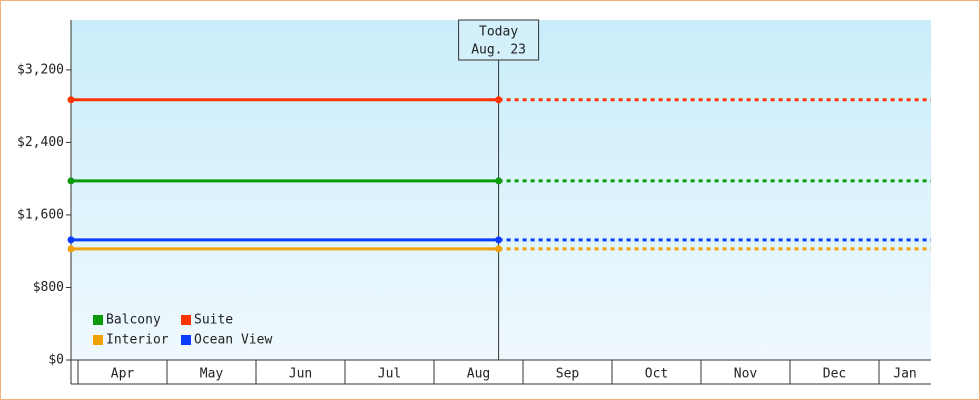  What do you see at coordinates (123, 374) in the screenshot?
I see `x-tick-label: Apr` at bounding box center [123, 374].